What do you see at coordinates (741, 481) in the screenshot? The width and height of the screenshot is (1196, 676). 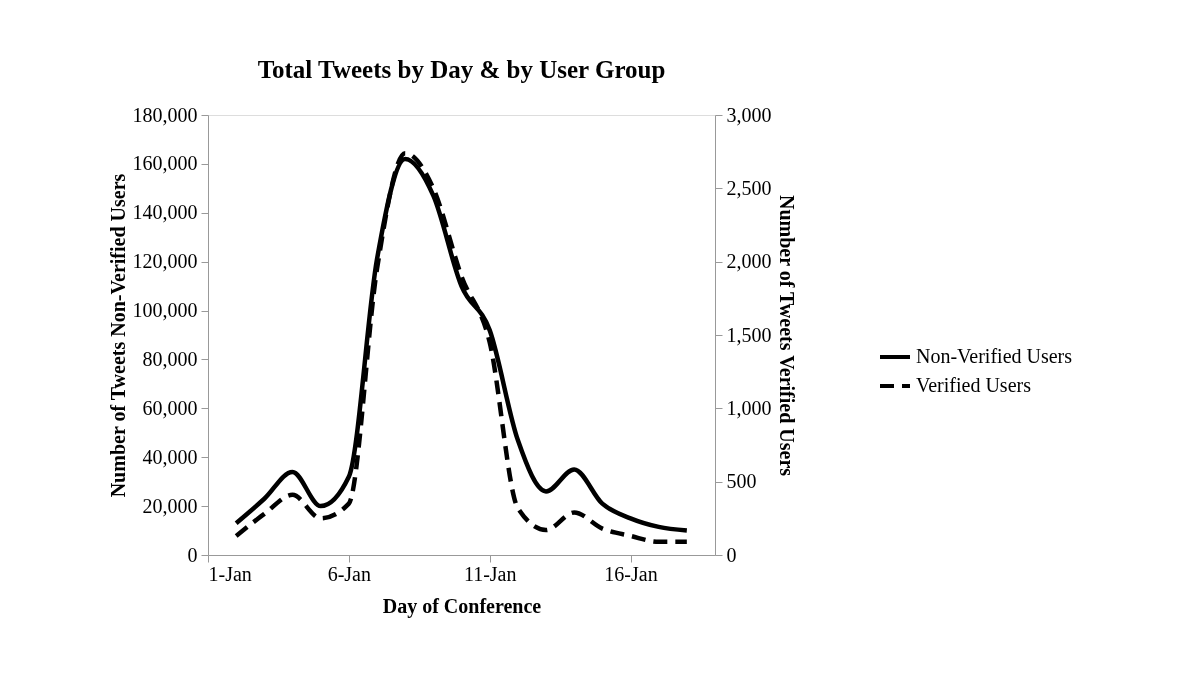 I see `y2-tick-label: 500` at bounding box center [741, 481].